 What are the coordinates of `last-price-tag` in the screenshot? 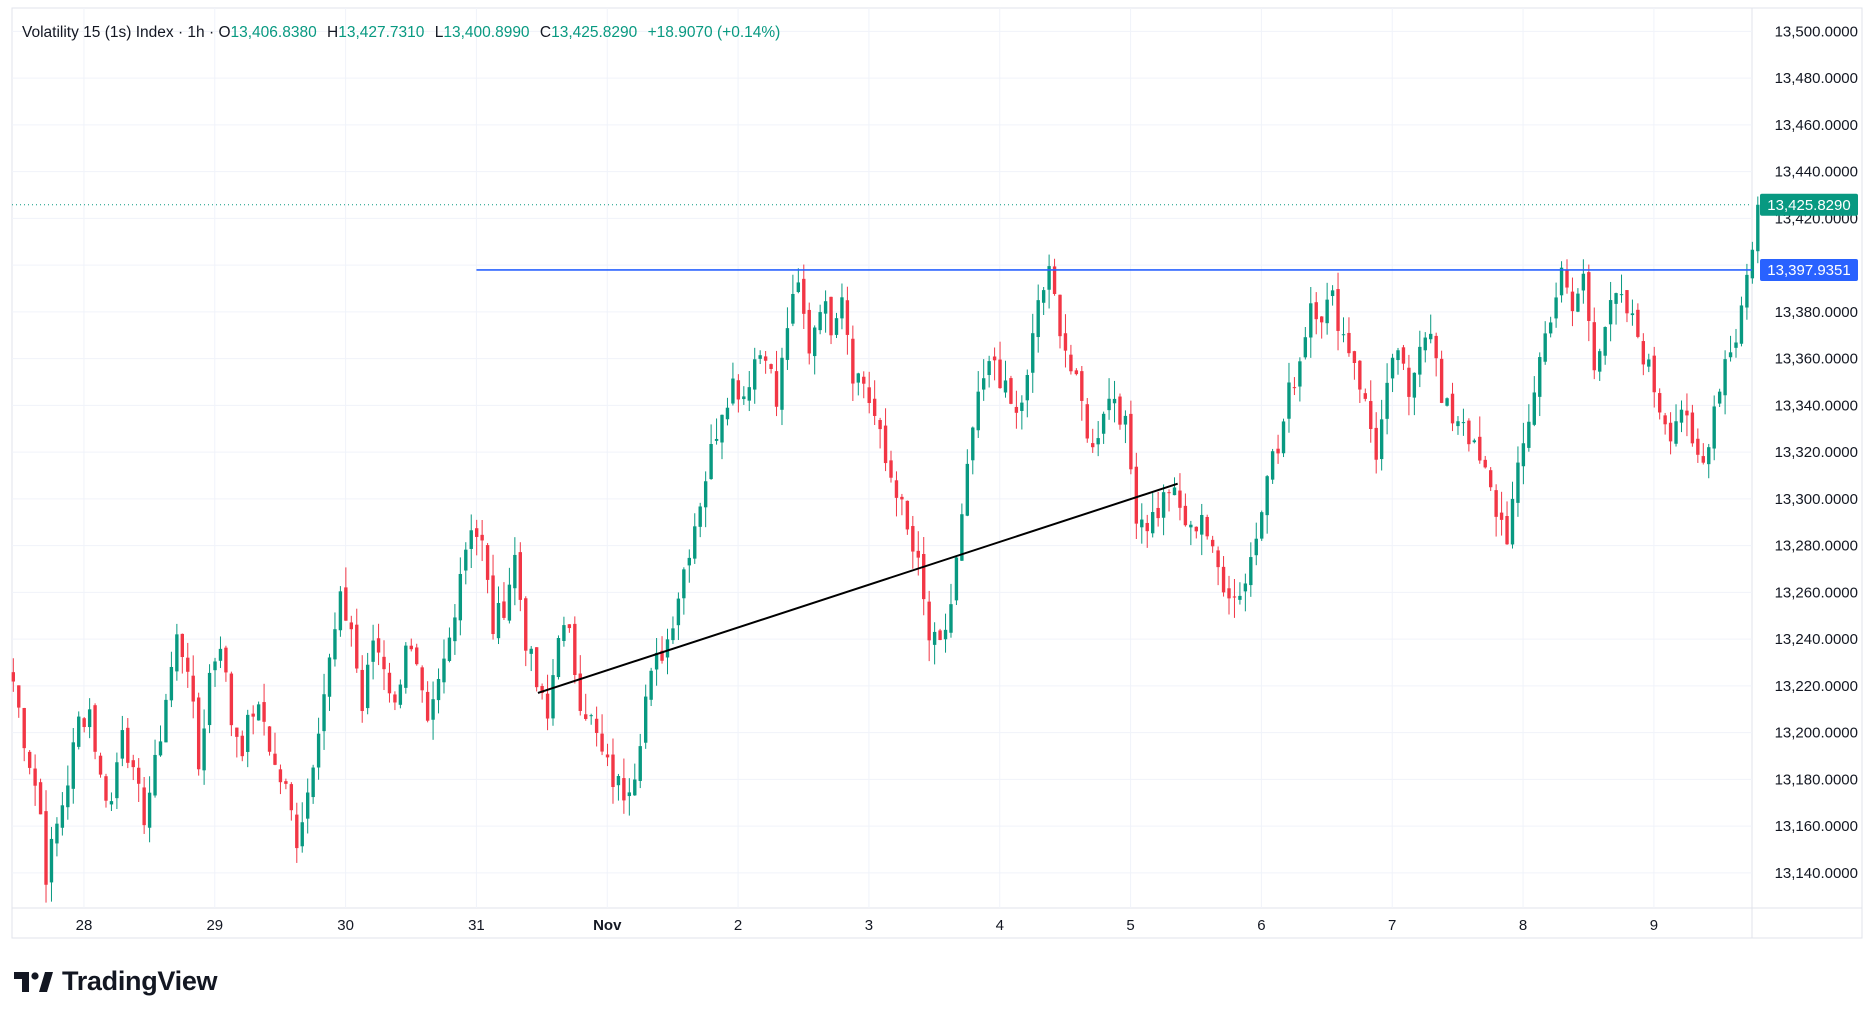 It's located at (1809, 204).